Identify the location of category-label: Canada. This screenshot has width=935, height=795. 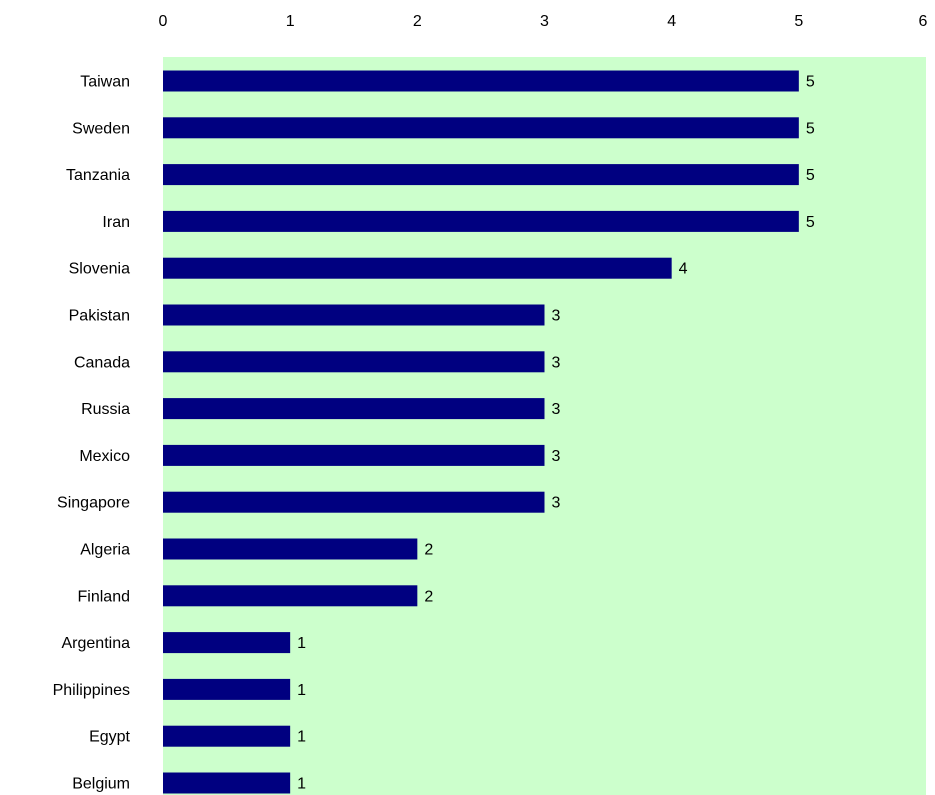
(102, 362).